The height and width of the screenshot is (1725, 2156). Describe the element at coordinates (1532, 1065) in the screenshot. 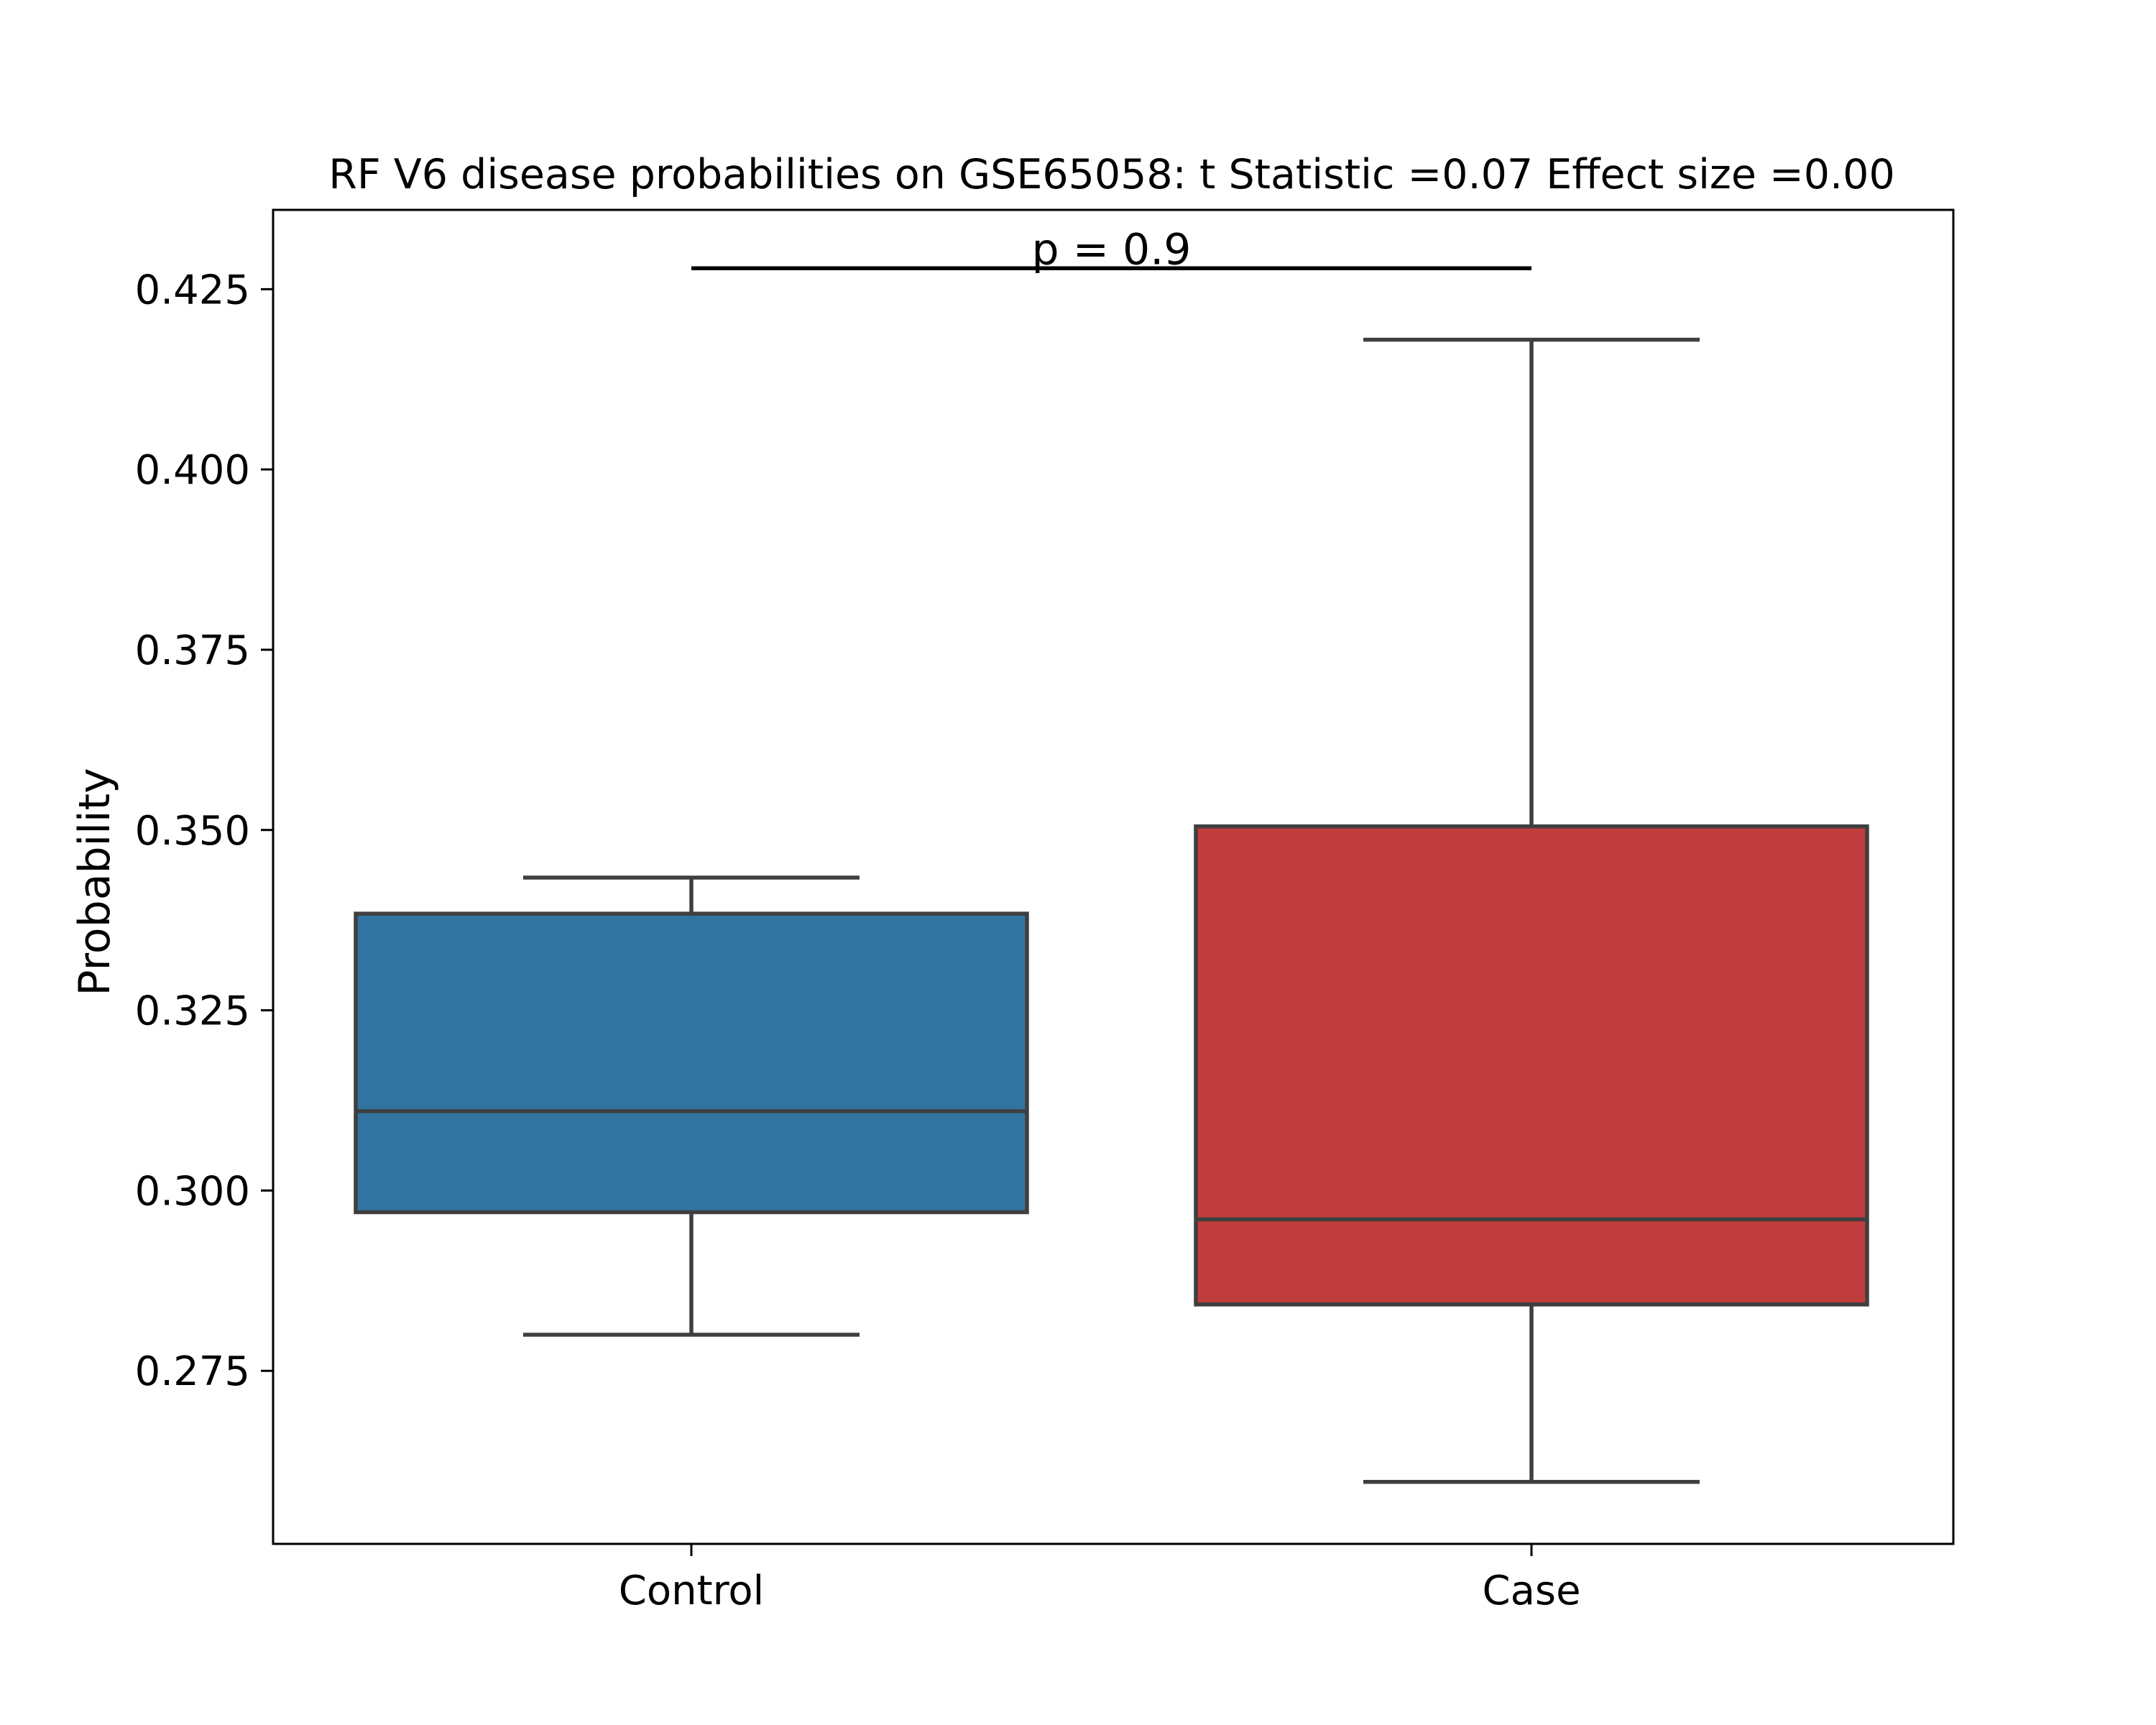

I see `box-body-case` at that location.